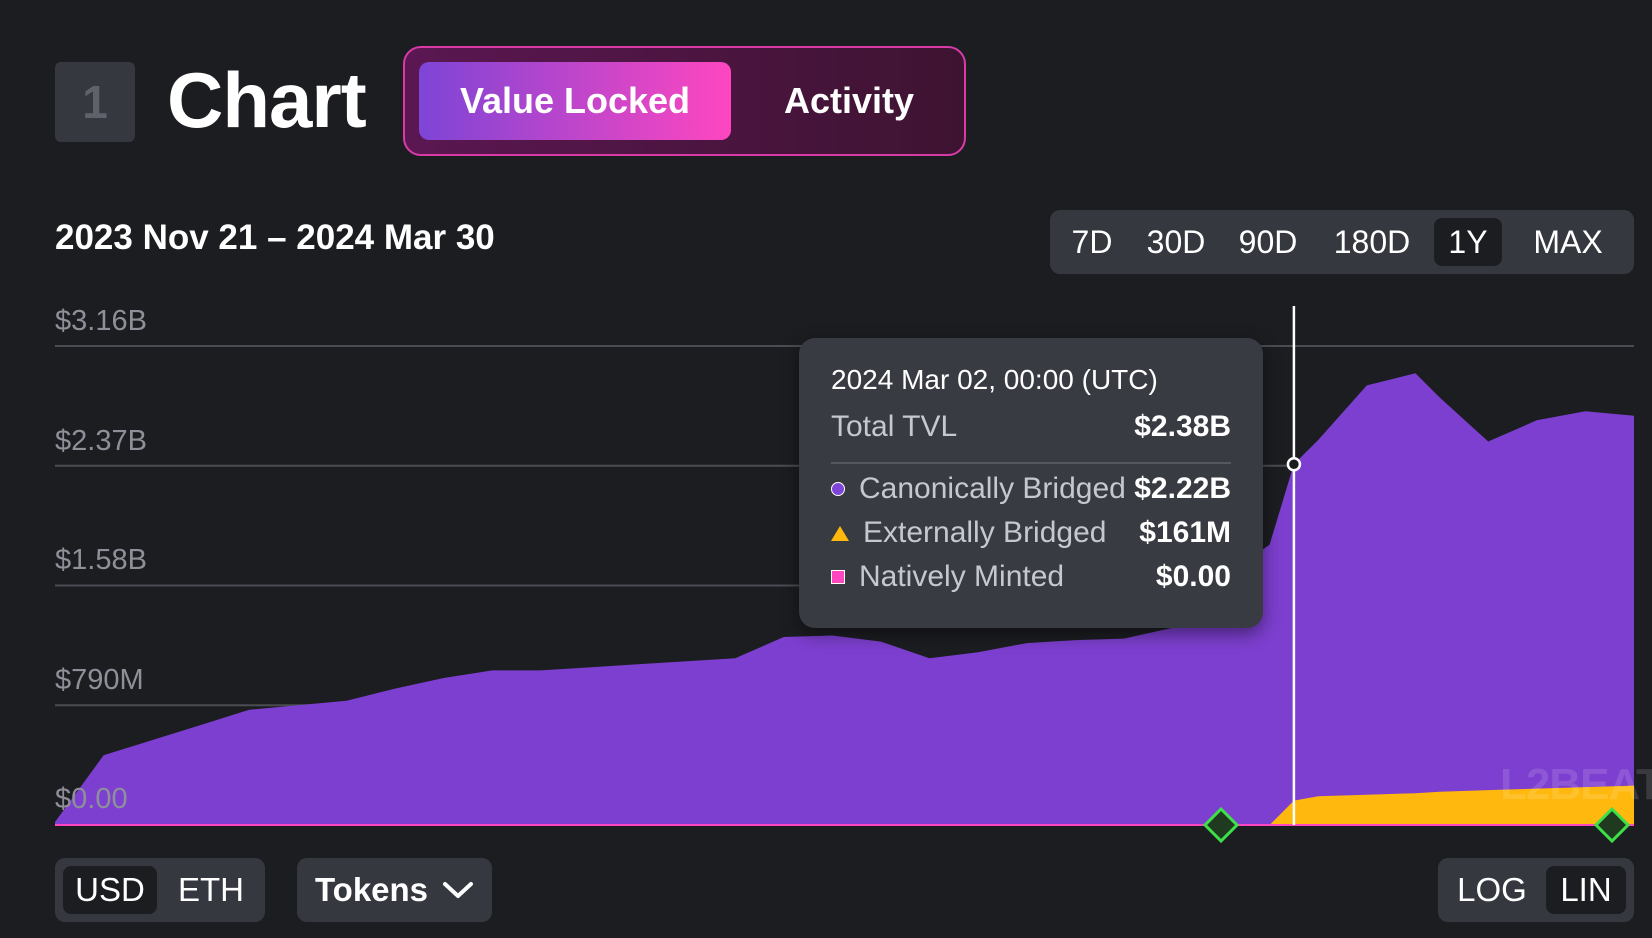  I want to click on section-title: Chart, so click(267, 100).